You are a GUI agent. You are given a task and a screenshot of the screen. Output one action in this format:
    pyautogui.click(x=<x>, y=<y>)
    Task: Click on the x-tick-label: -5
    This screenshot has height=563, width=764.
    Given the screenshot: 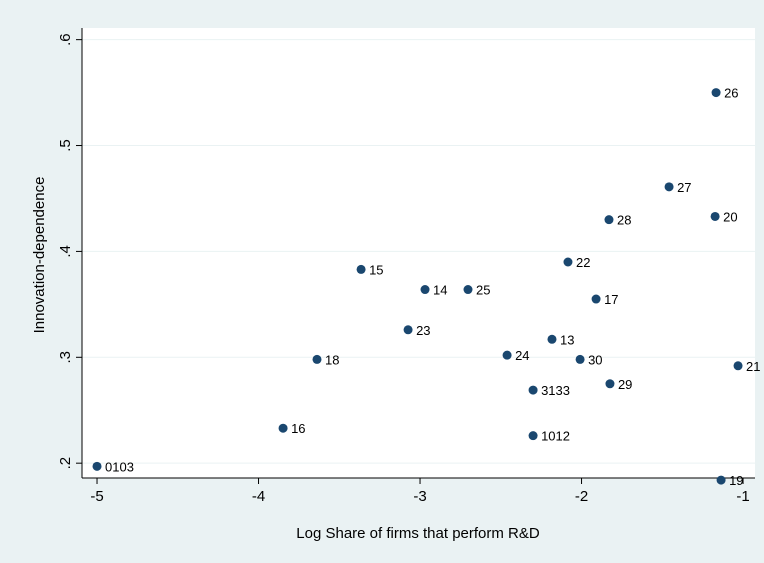 What is the action you would take?
    pyautogui.click(x=96, y=496)
    